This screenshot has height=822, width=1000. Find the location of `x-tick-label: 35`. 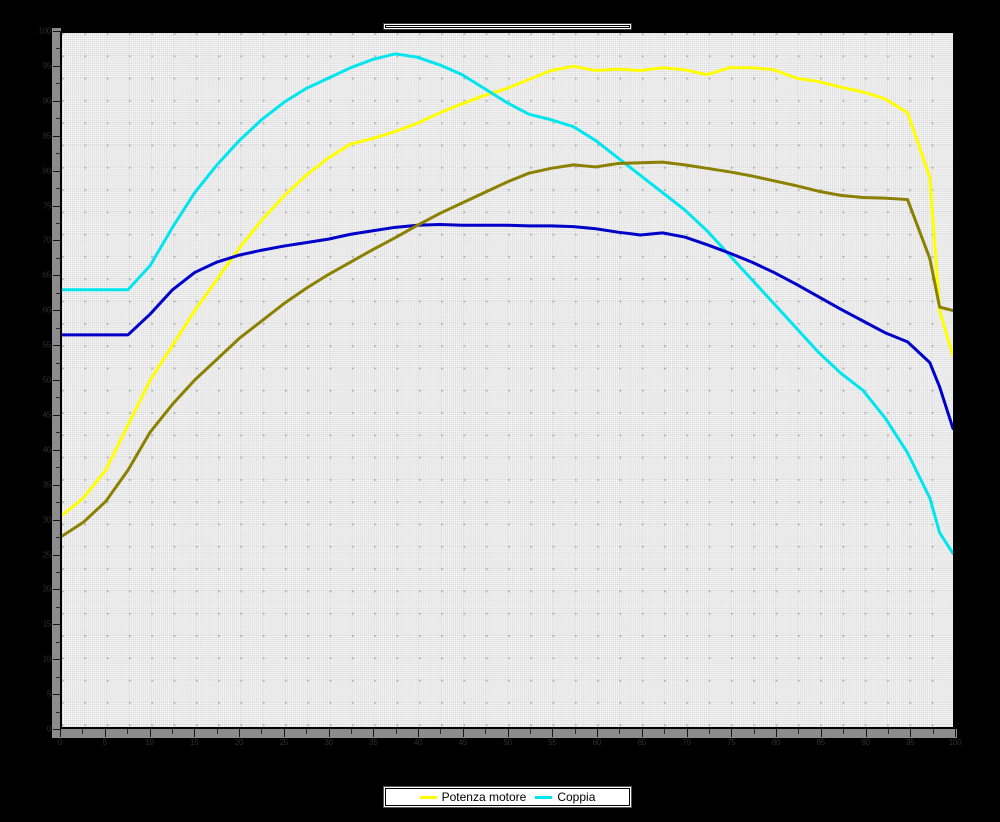

x-tick-label: 35 is located at coordinates (373, 742).